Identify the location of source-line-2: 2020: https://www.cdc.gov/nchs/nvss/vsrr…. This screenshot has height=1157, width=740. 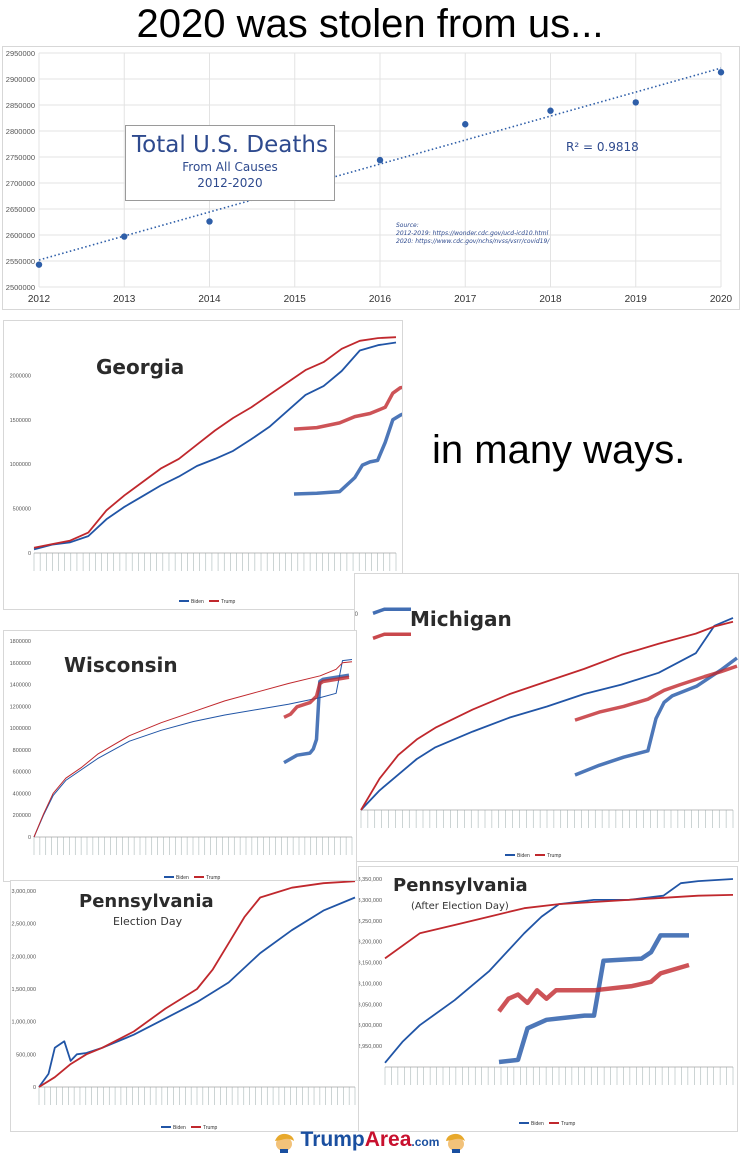
(473, 241).